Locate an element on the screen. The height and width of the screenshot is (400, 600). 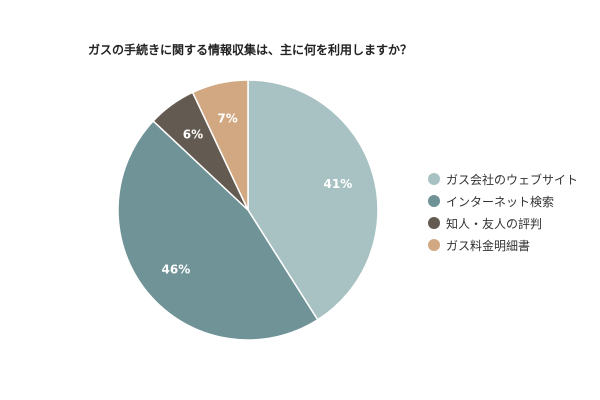
slice-value-label-3: 6% is located at coordinates (193, 134).